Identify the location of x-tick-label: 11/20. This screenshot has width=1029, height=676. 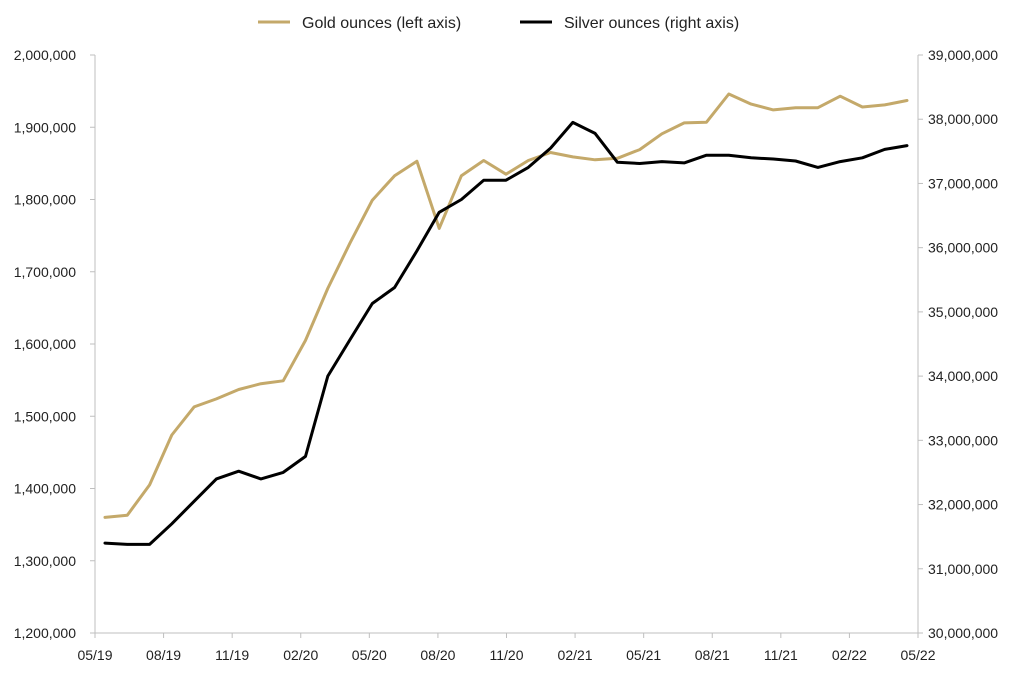
(507, 655).